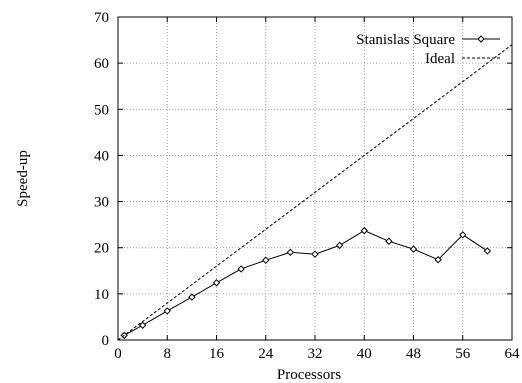 This screenshot has height=383, width=522. Describe the element at coordinates (168, 354) in the screenshot. I see `x-tick-label-8: 8` at that location.